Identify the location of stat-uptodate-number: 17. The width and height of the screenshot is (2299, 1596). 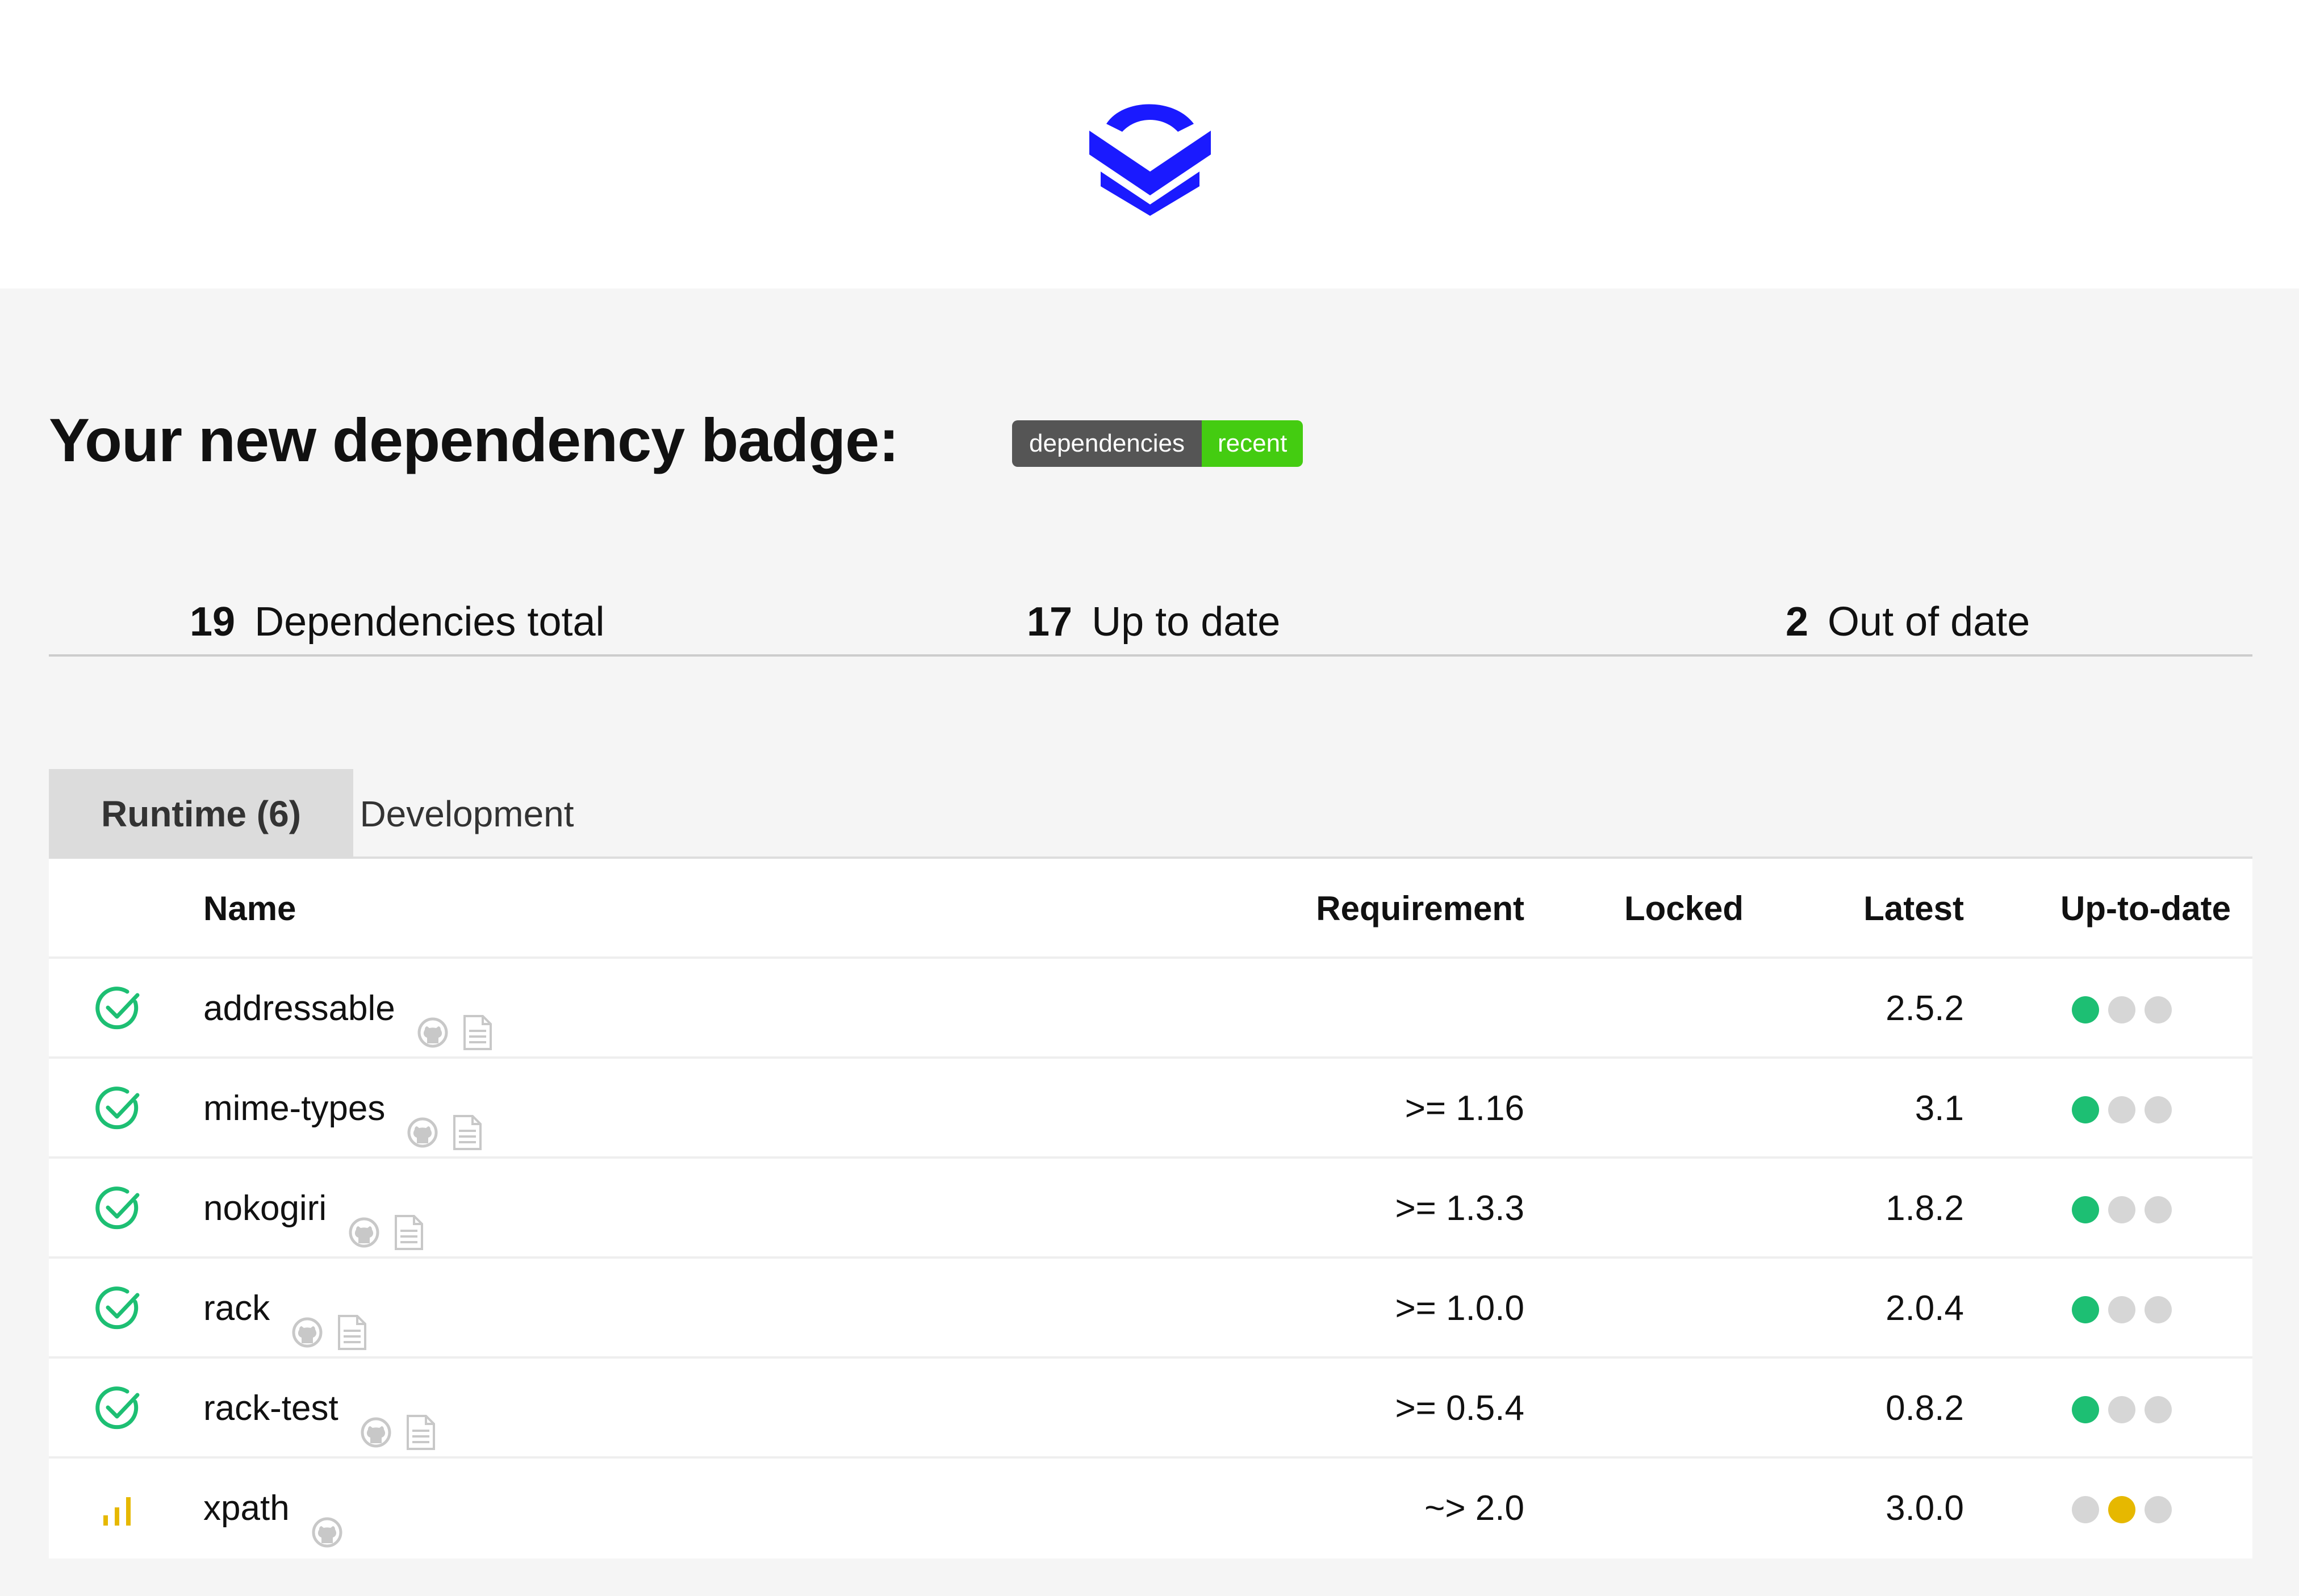
(1050, 622).